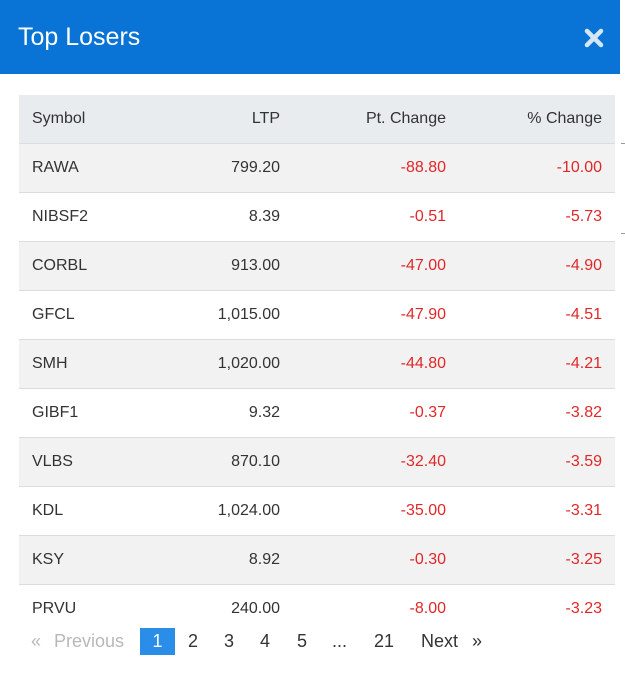 The height and width of the screenshot is (695, 625). I want to click on pt-change-cell: -88.80, so click(363, 168).